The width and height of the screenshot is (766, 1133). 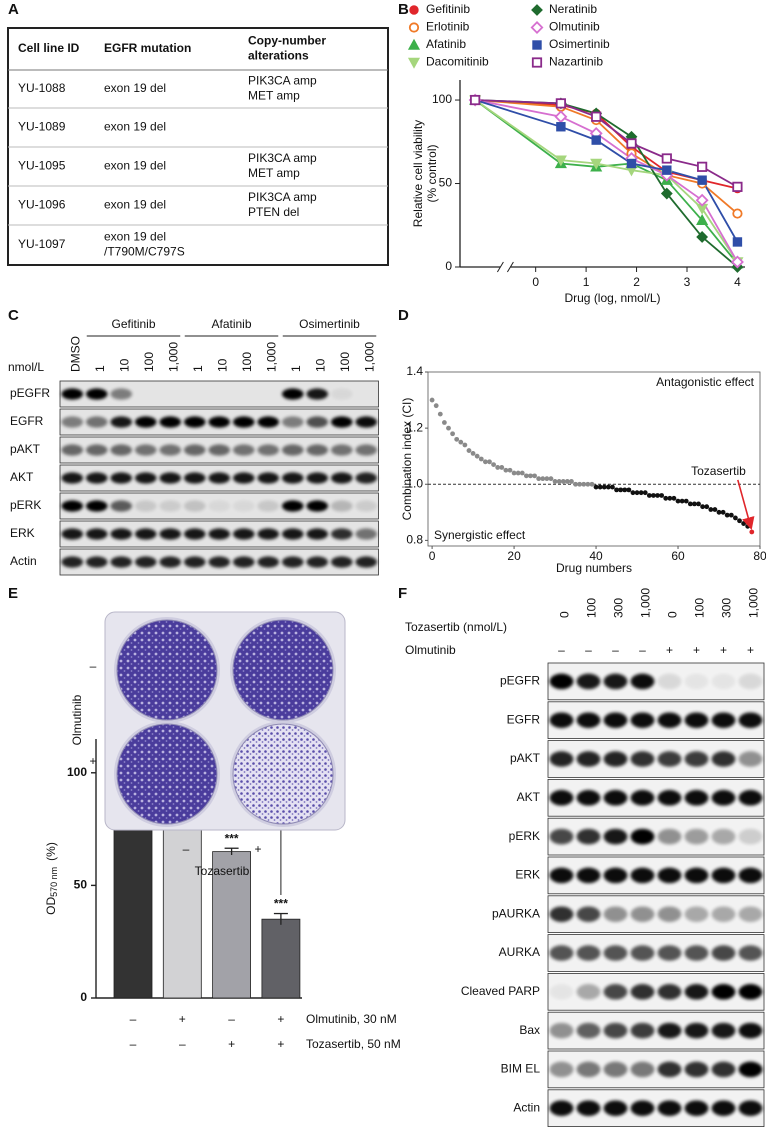 What do you see at coordinates (407, 459) in the screenshot?
I see `y-axis-label: Combination index (CI)` at bounding box center [407, 459].